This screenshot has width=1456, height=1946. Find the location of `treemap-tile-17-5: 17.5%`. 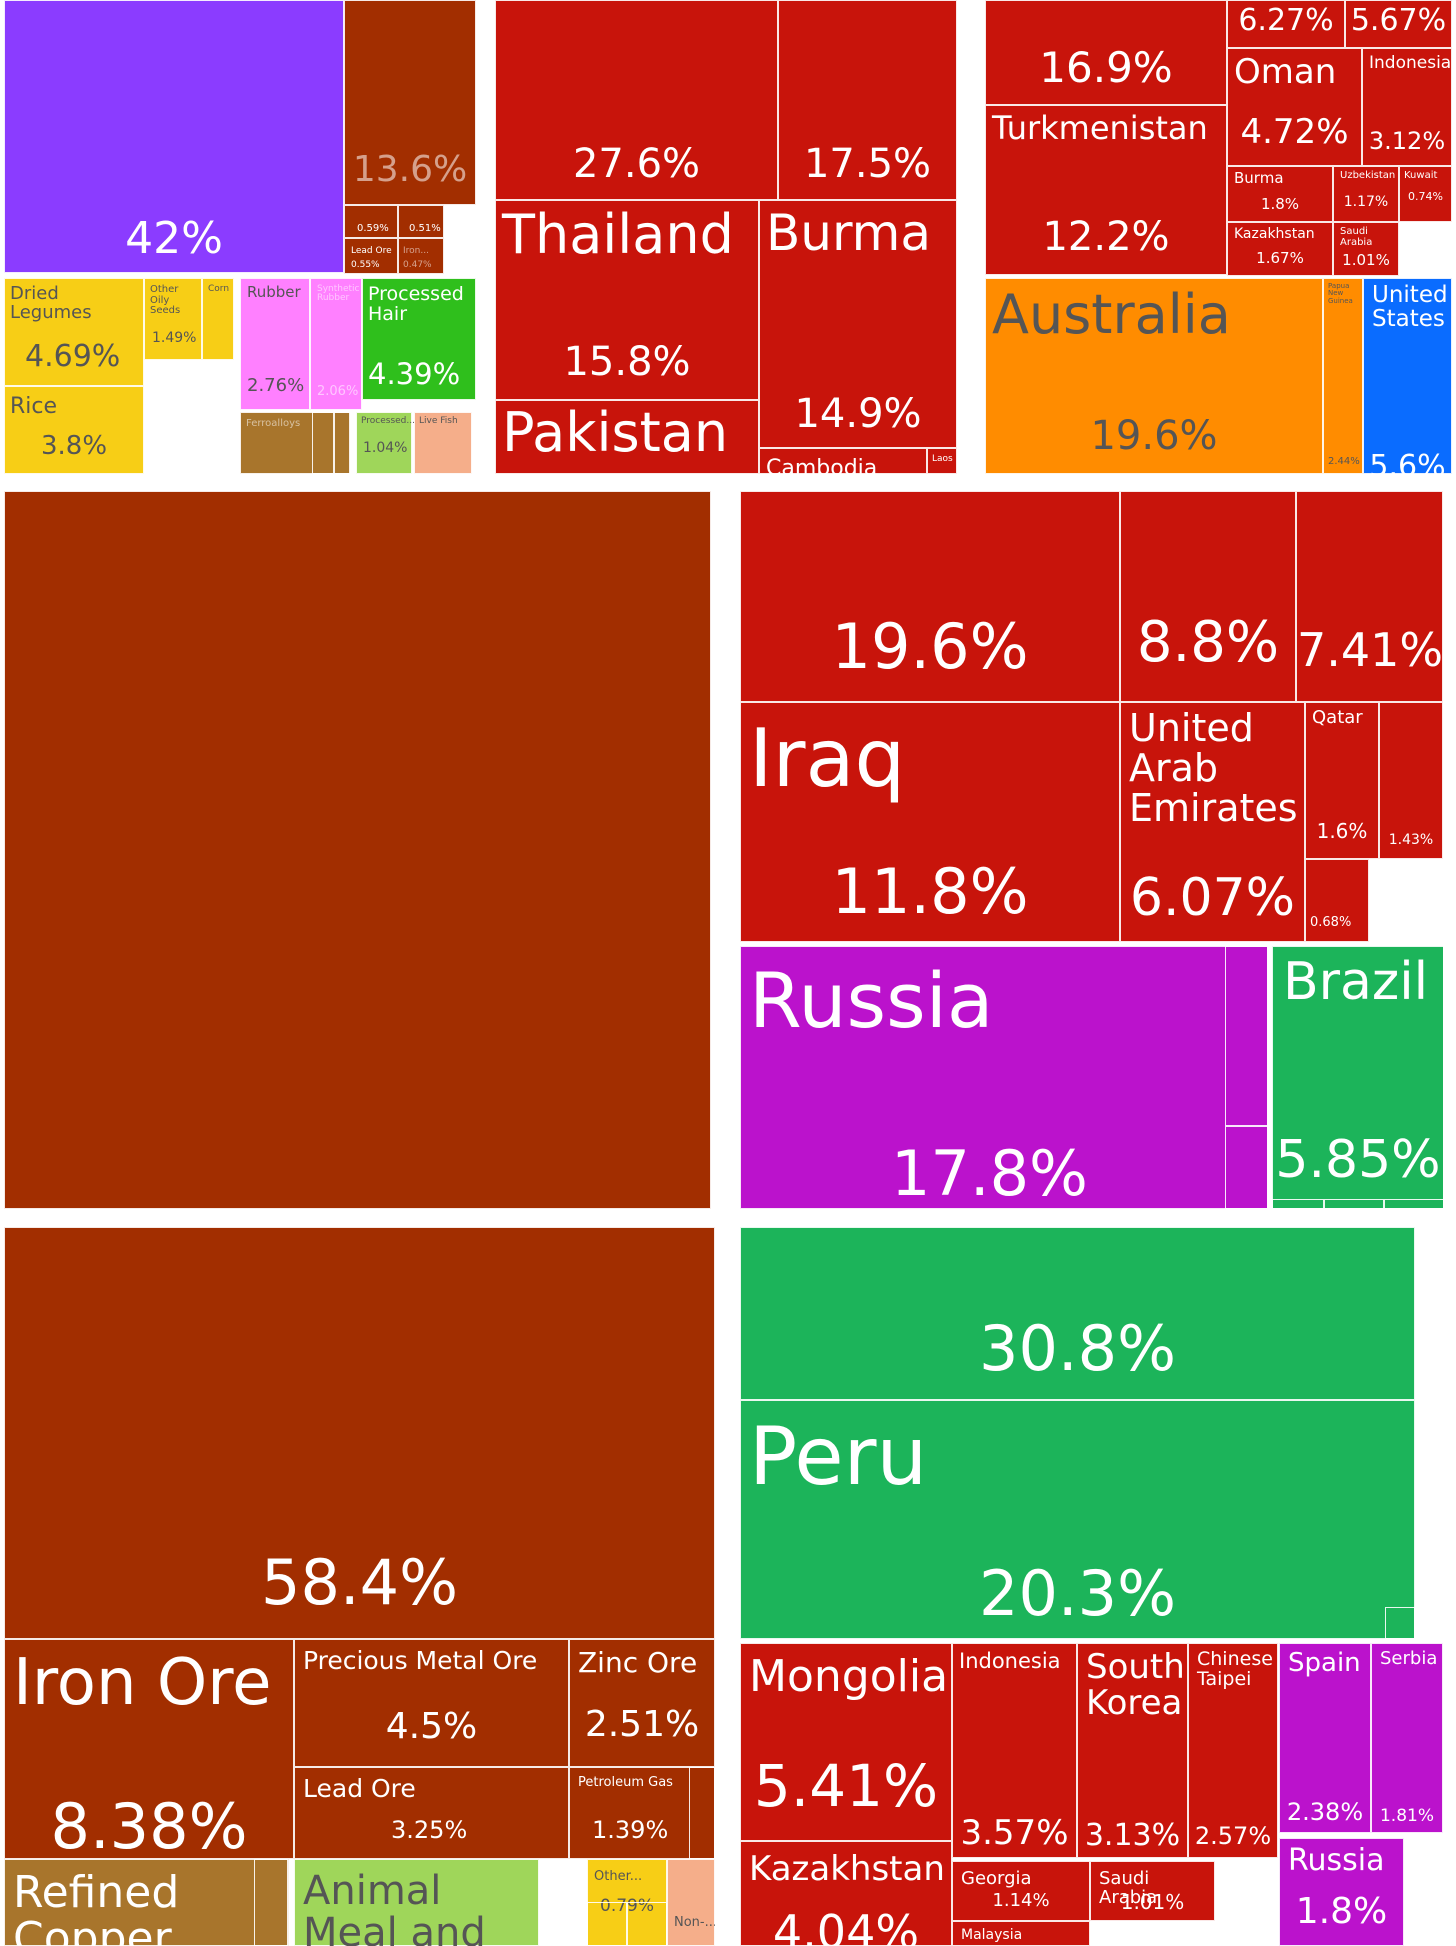

treemap-tile-17-5: 17.5% is located at coordinates (867, 100).